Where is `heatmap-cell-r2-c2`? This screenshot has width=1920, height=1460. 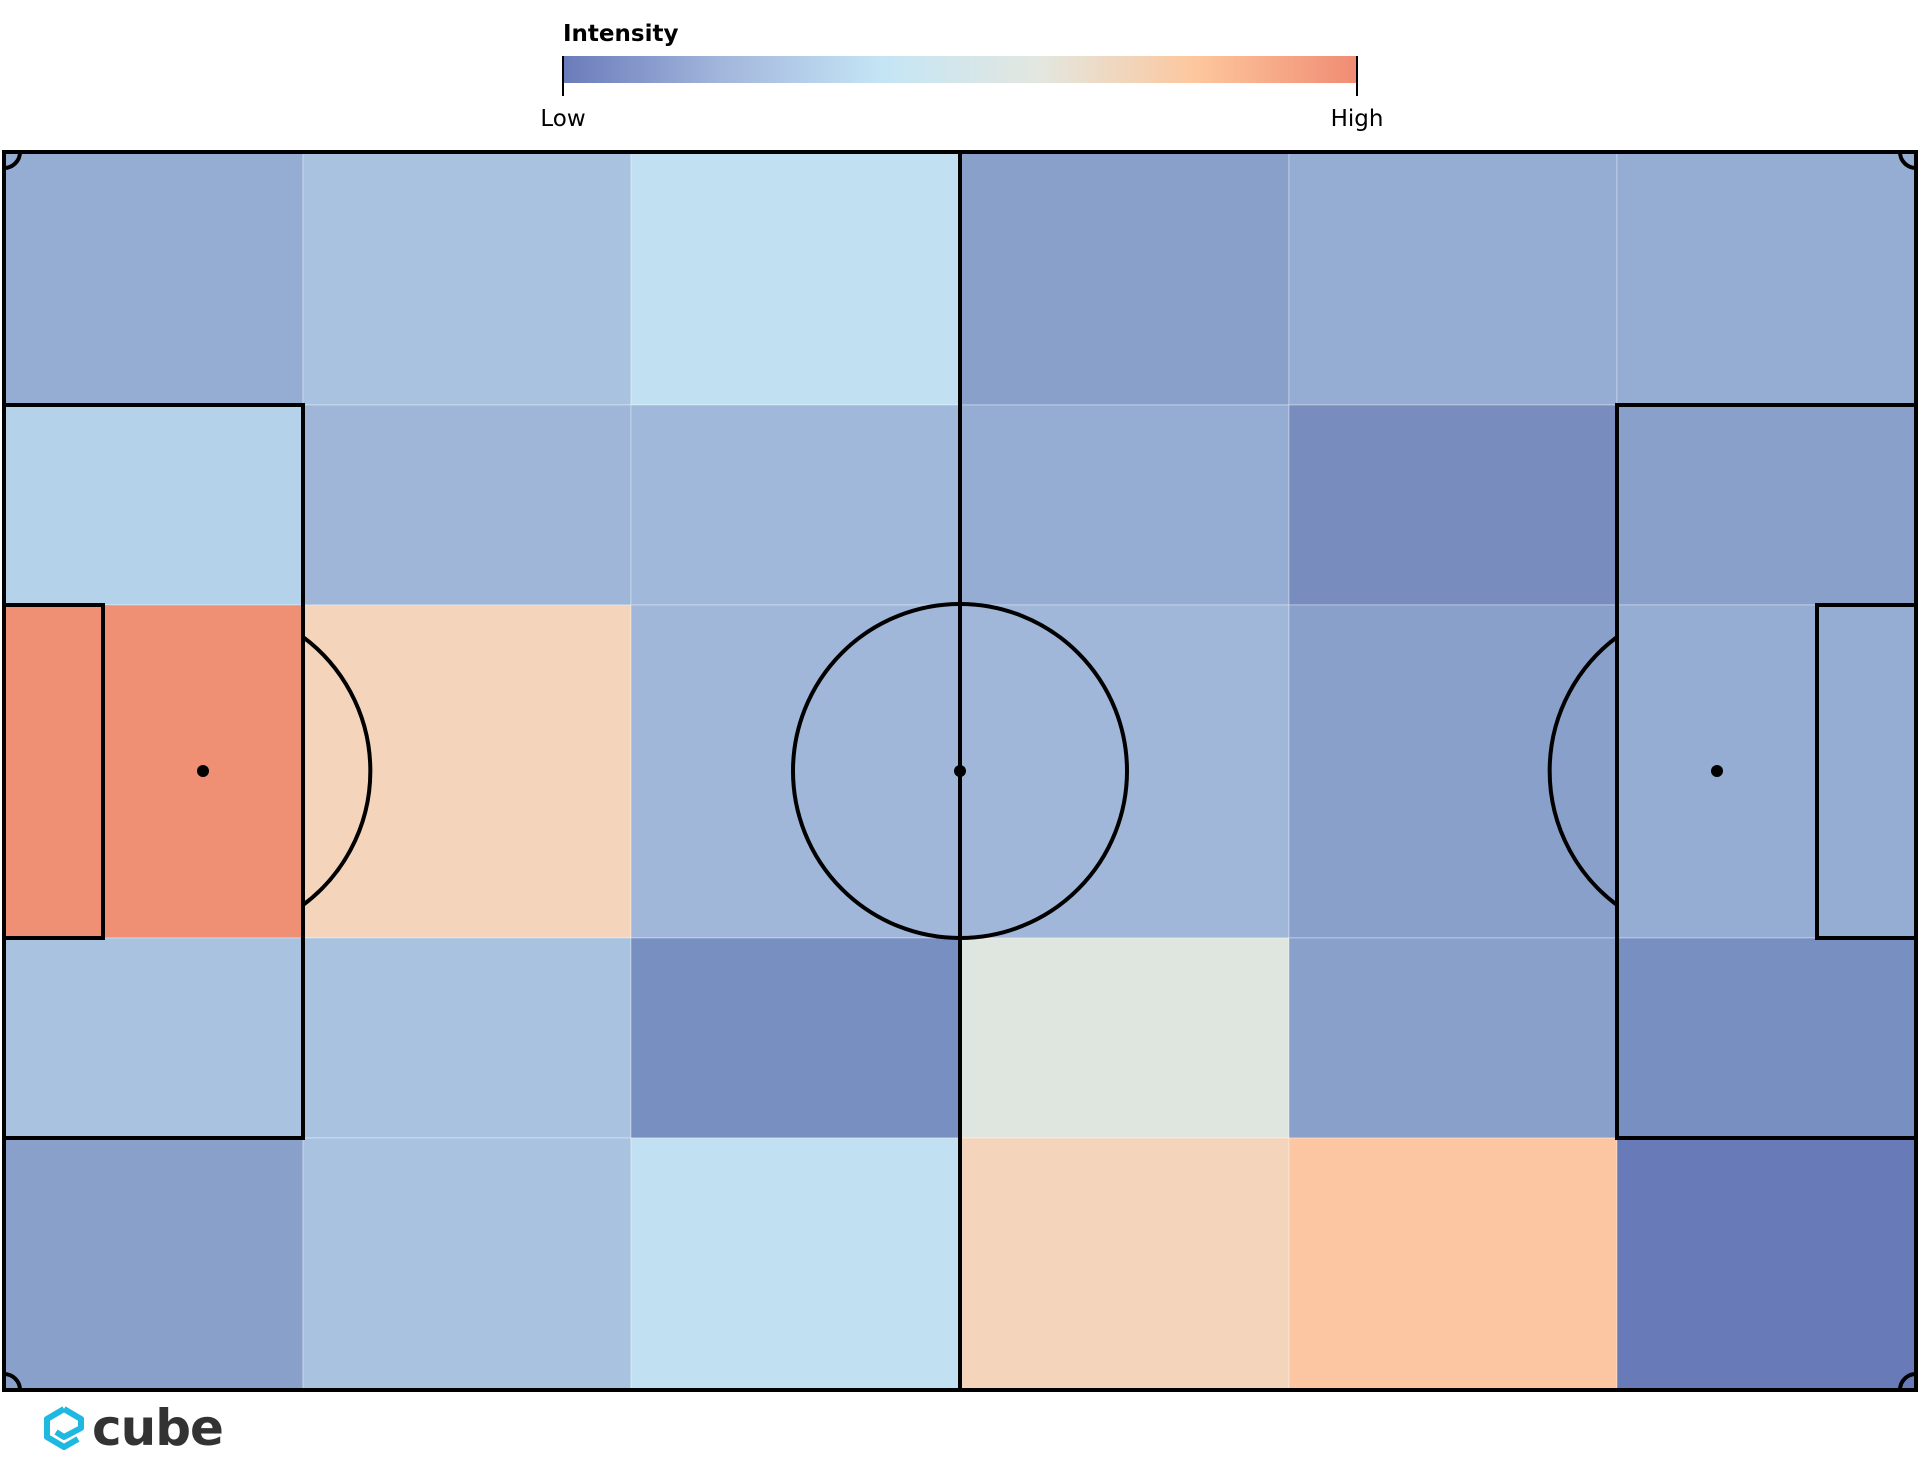
heatmap-cell-r2-c2 is located at coordinates (795, 771).